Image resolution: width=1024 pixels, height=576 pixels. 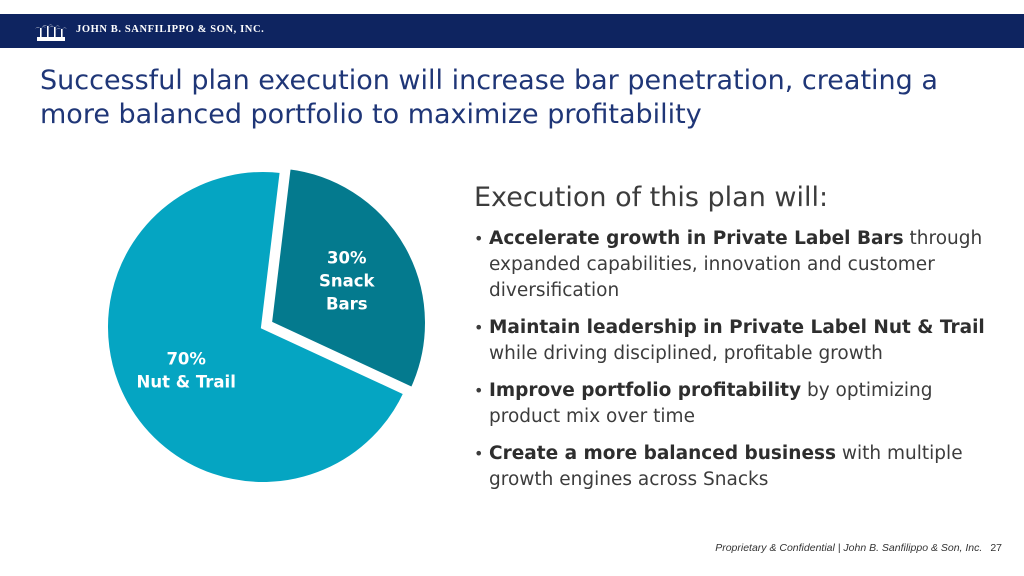 What do you see at coordinates (170, 29) in the screenshot?
I see `company-name: JOHN B. SANFILIPPO & SON, INC.` at bounding box center [170, 29].